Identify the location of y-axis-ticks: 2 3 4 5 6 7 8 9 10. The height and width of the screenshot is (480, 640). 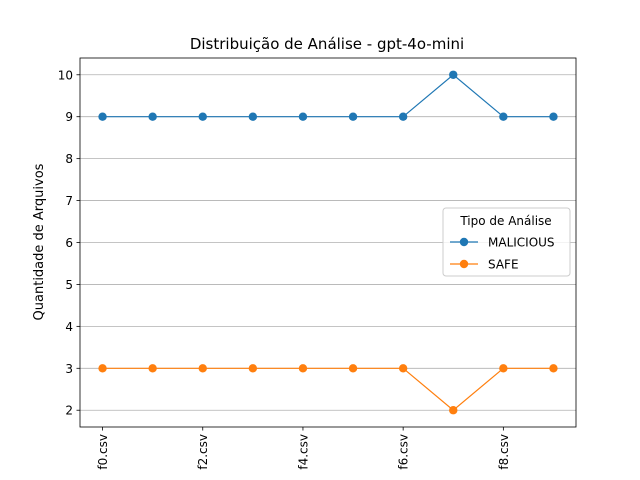
(69, 243).